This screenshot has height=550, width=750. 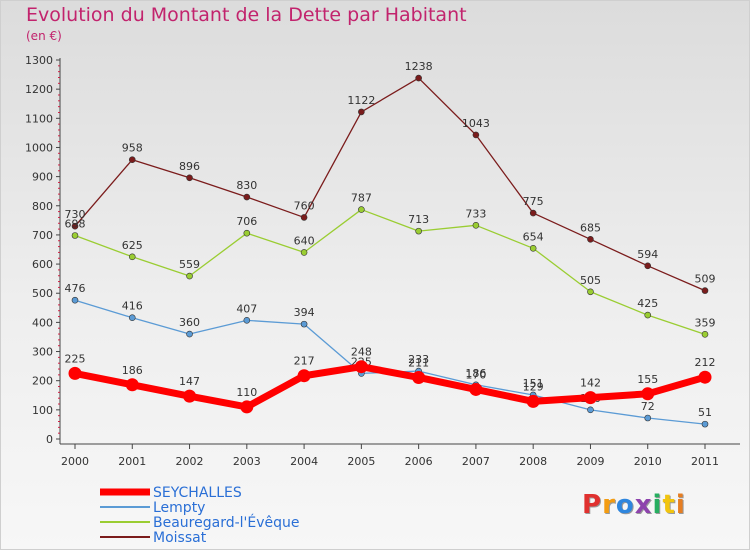 I want to click on x-tick-label: 2001, so click(x=132, y=461).